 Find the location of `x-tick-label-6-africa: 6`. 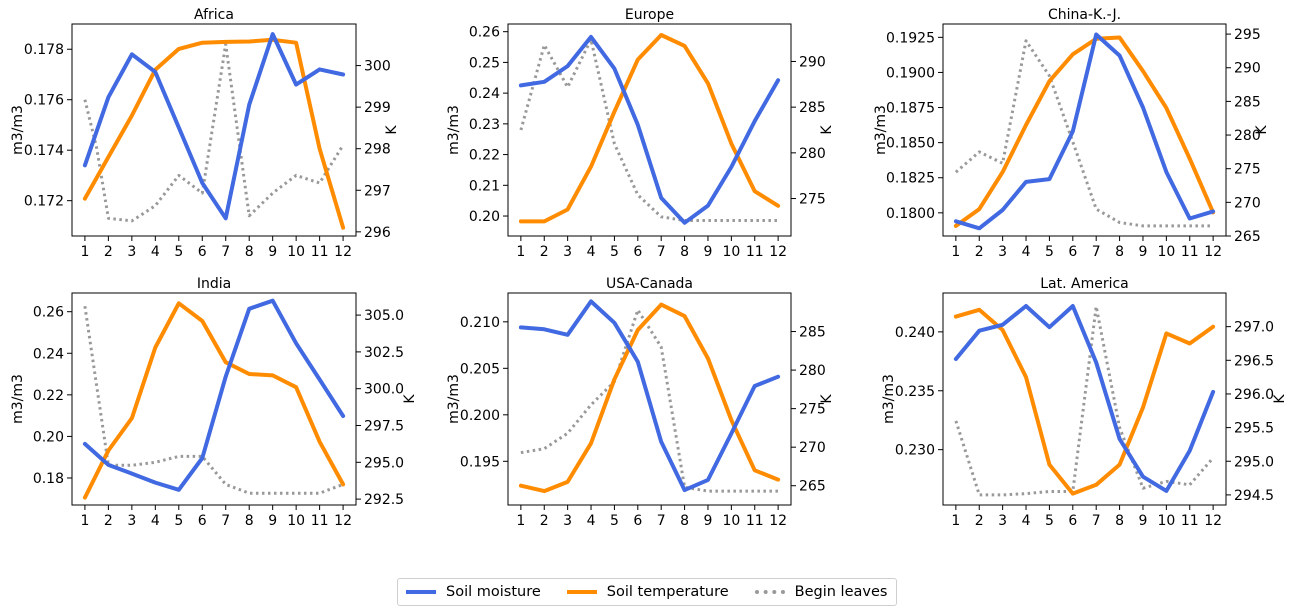

x-tick-label-6-africa: 6 is located at coordinates (202, 252).